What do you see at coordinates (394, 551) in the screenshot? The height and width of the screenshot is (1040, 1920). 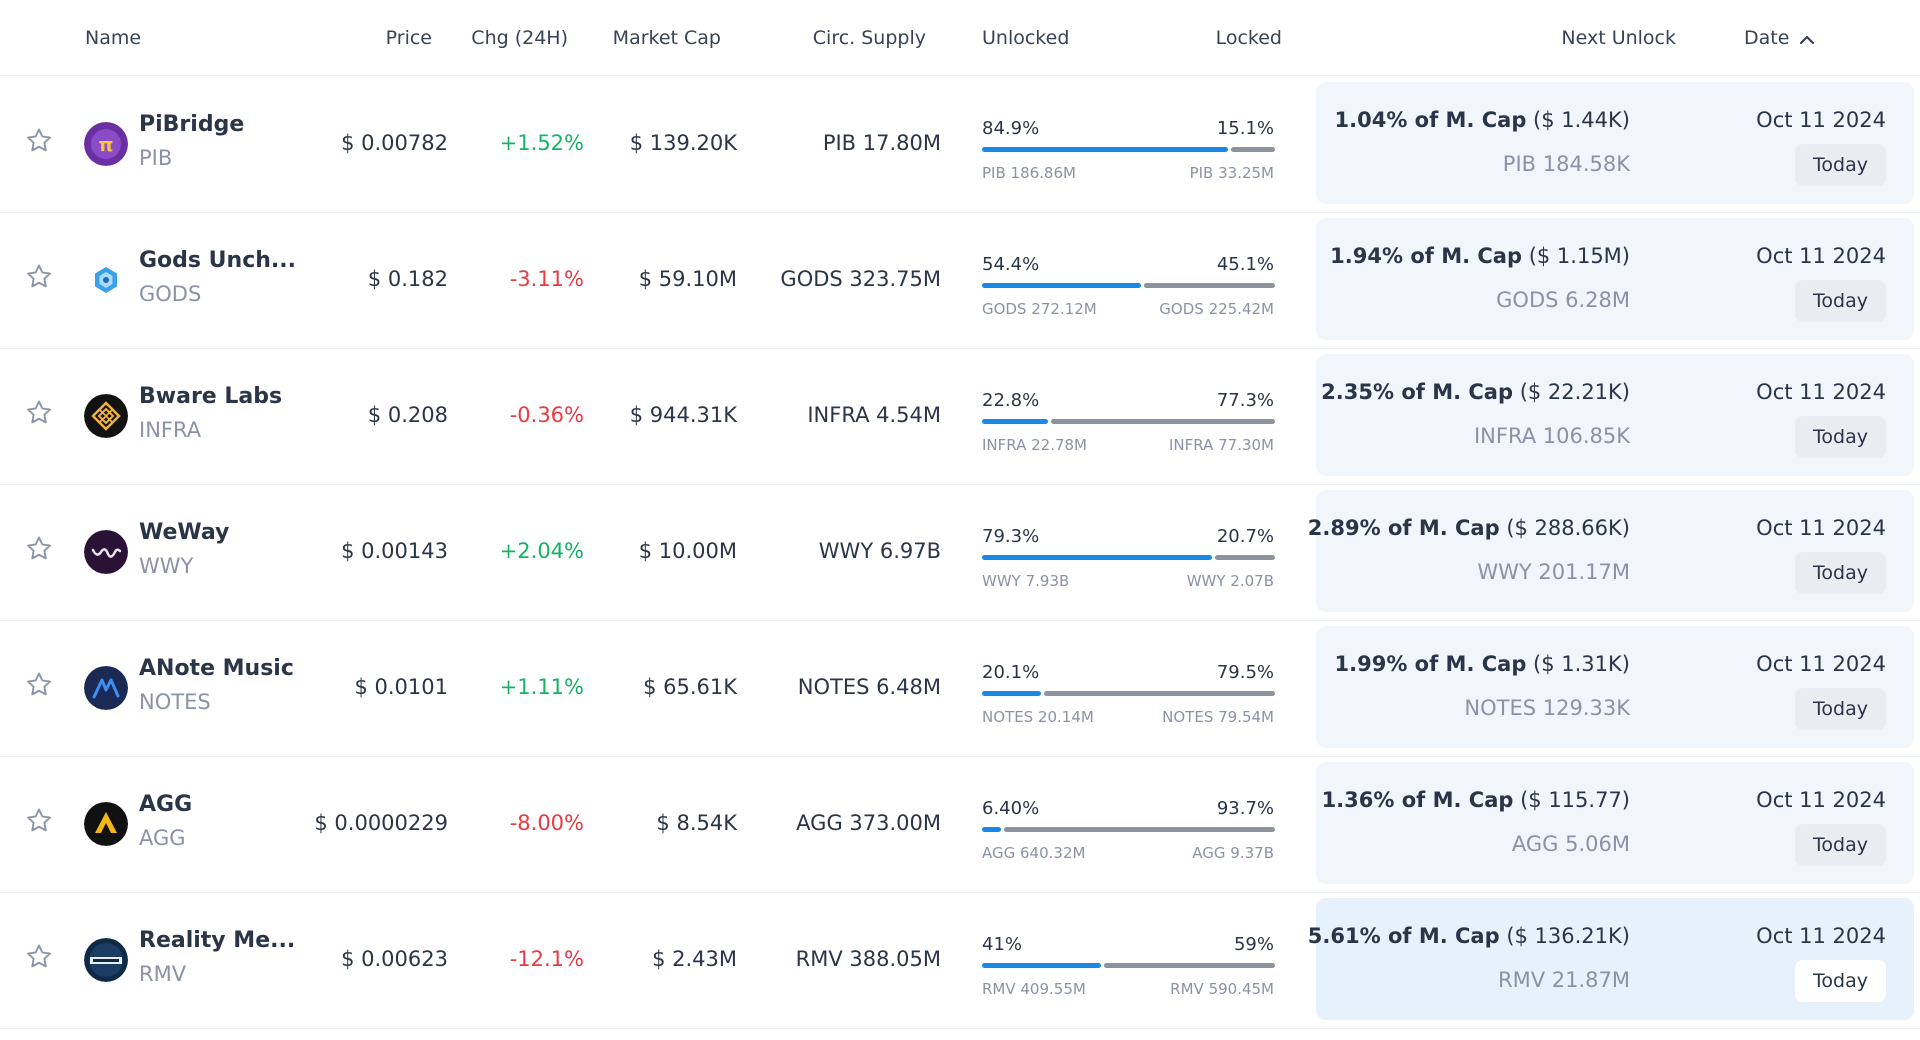 I see `token-price: $ 0.00143` at bounding box center [394, 551].